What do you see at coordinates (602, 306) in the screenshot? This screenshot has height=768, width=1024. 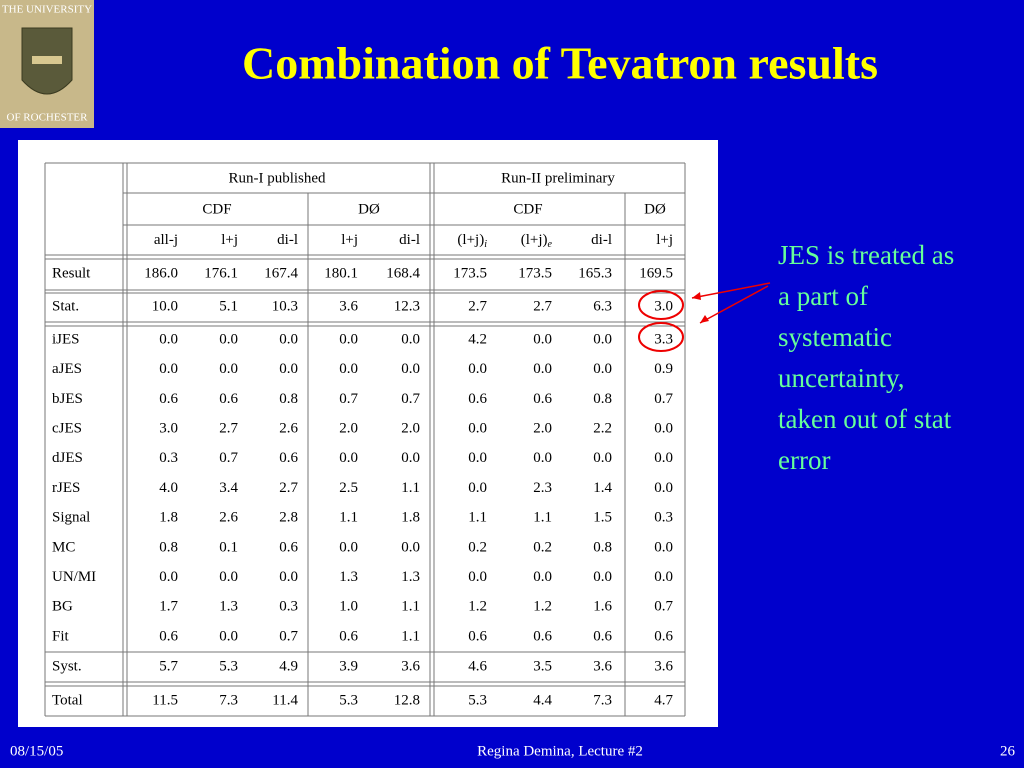 I see `cell-value: 6.3` at bounding box center [602, 306].